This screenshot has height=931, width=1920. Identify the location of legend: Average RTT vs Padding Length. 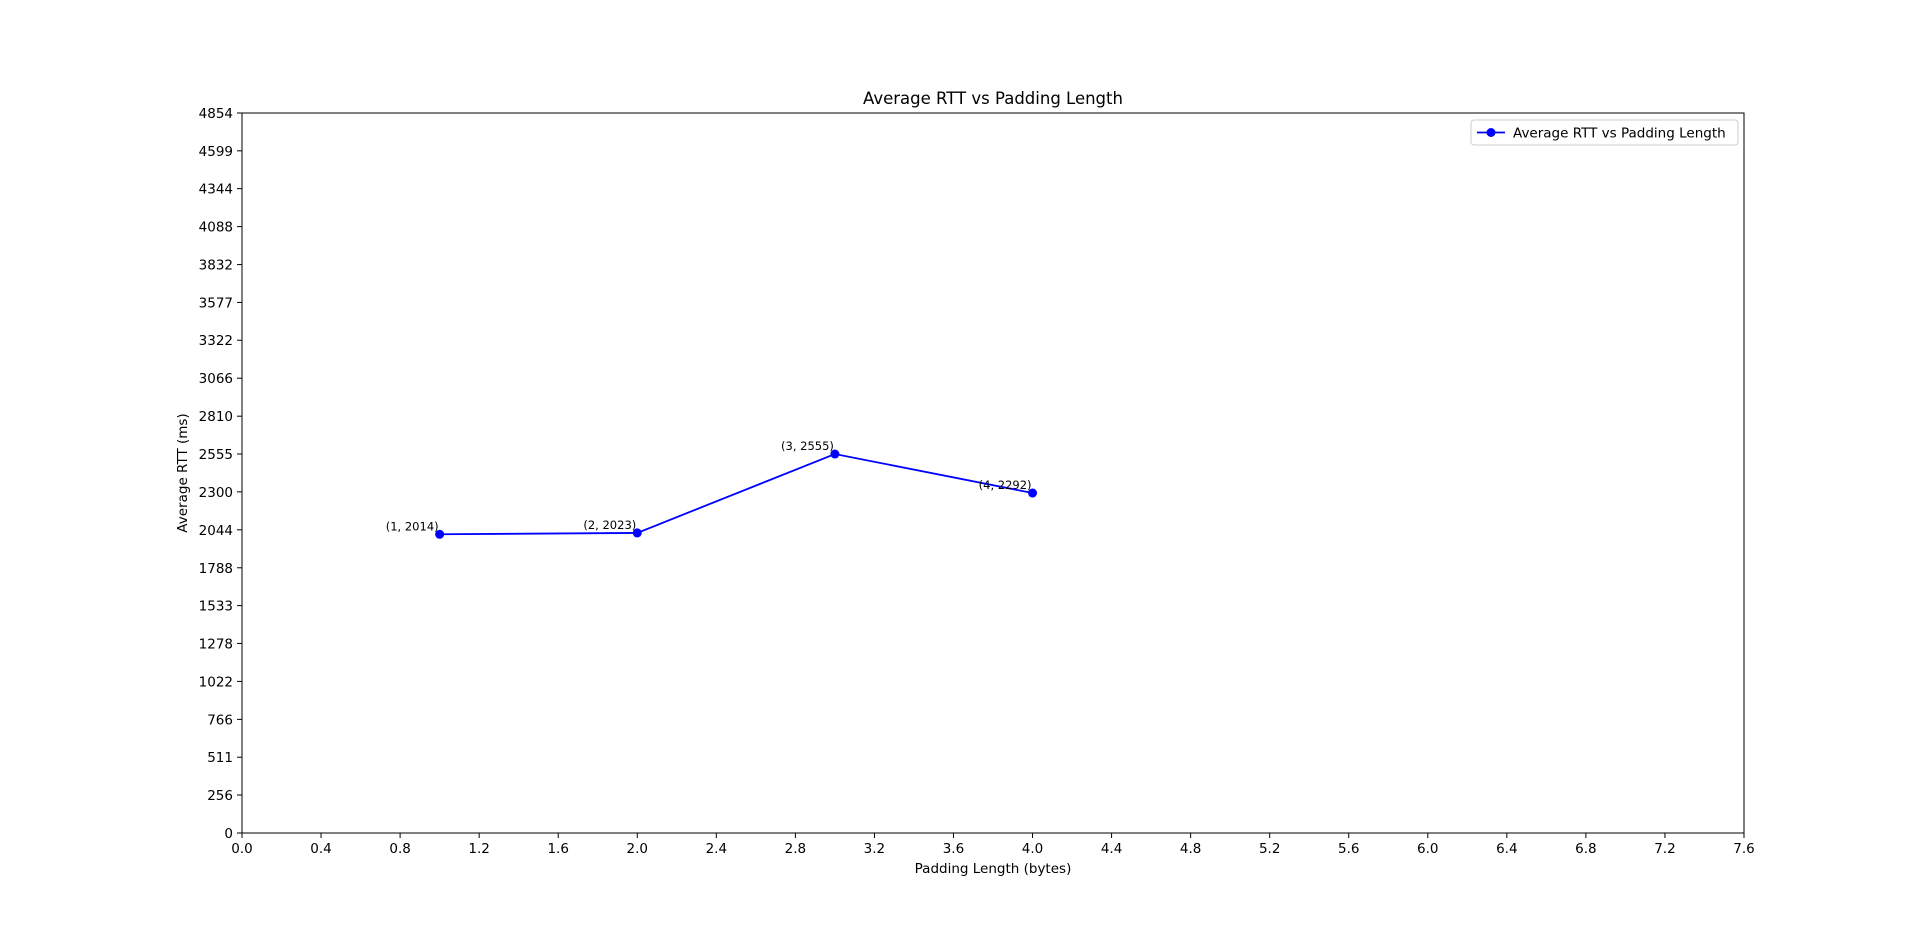
(1604, 132).